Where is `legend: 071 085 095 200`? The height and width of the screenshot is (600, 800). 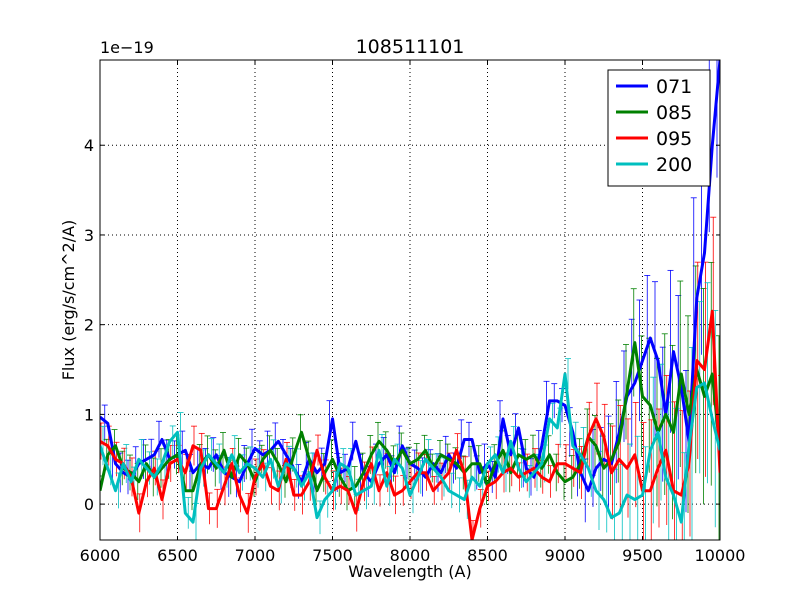 legend: 071 085 095 200 is located at coordinates (659, 128).